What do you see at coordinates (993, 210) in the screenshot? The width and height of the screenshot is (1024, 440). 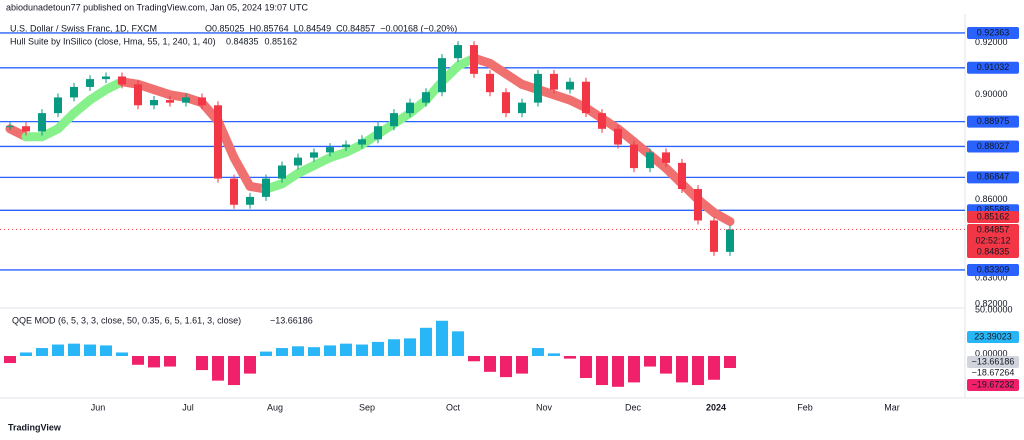 I see `level-label: 0.85588` at bounding box center [993, 210].